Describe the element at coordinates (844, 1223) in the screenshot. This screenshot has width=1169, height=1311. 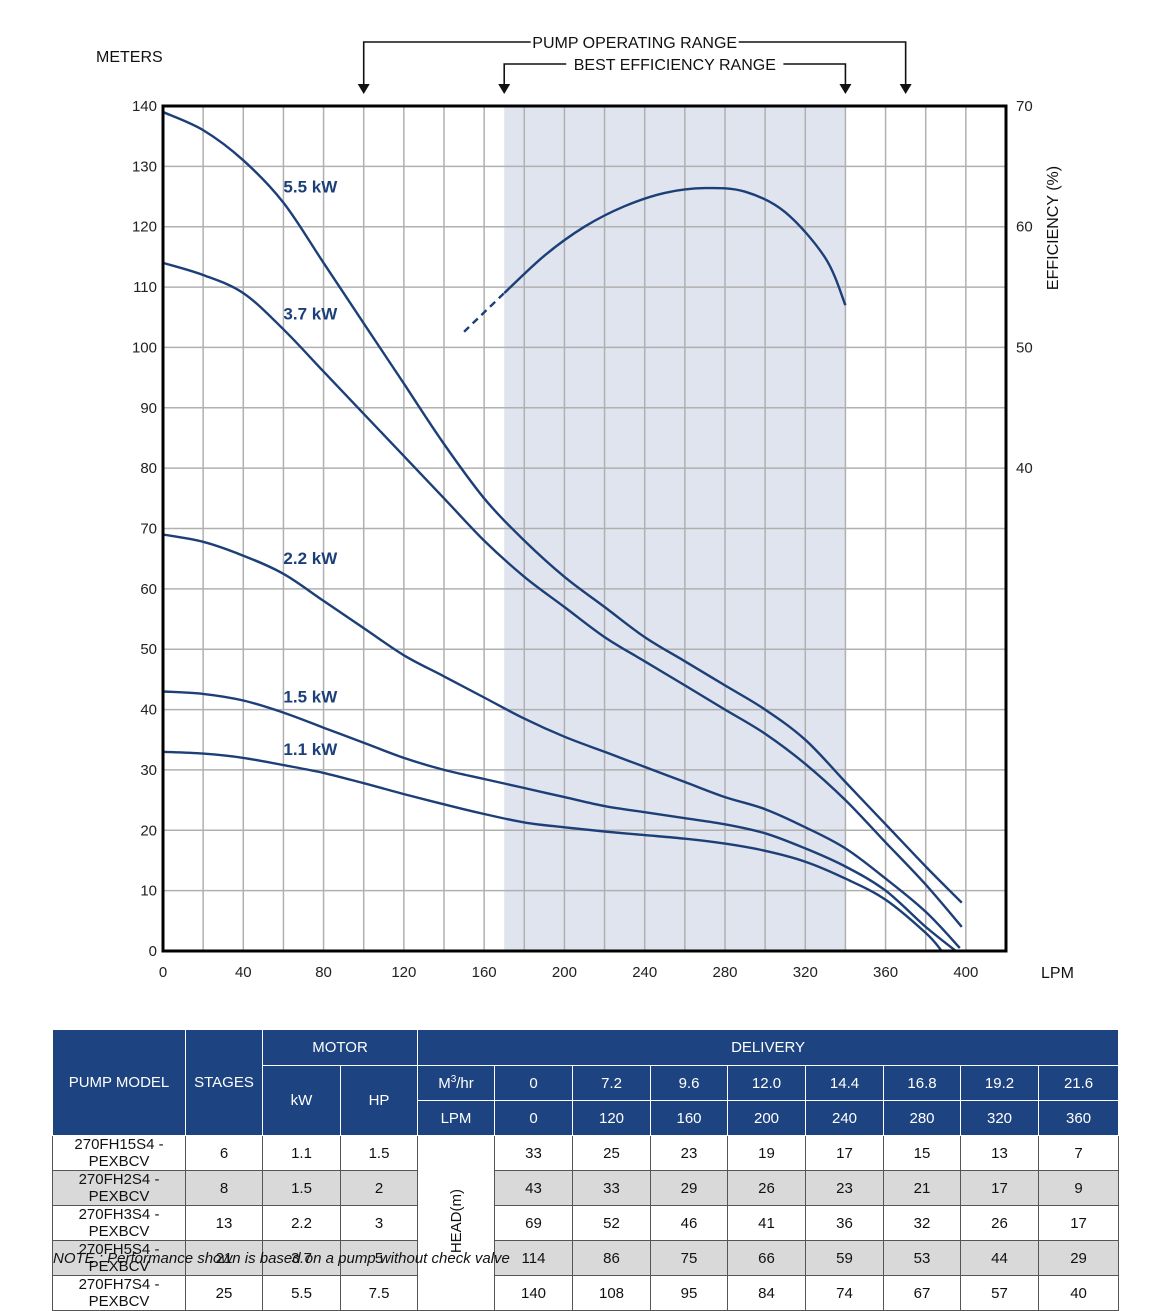
I see `head-value: 36` at that location.